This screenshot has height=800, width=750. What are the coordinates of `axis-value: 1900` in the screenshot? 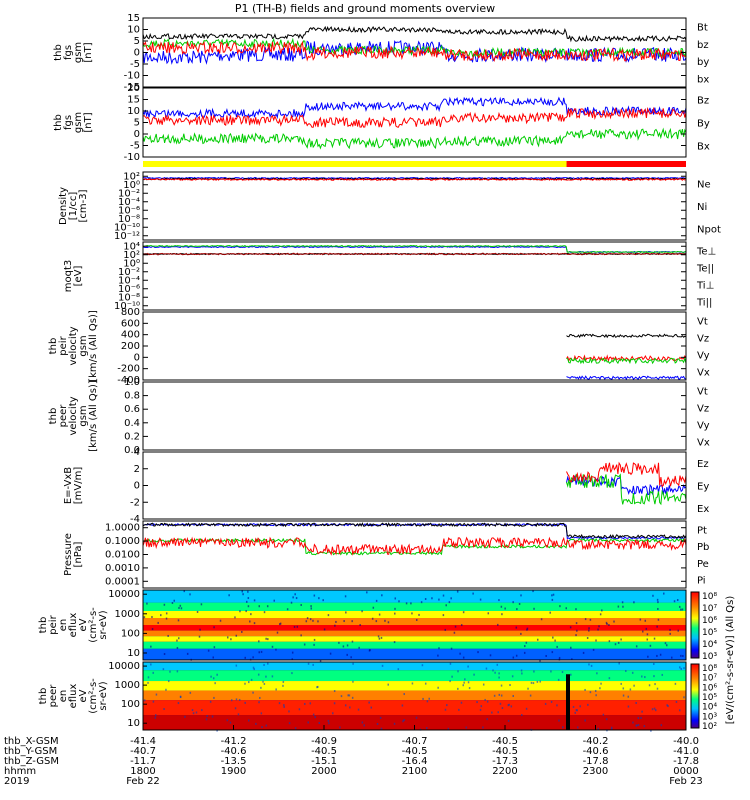 It's located at (233, 771).